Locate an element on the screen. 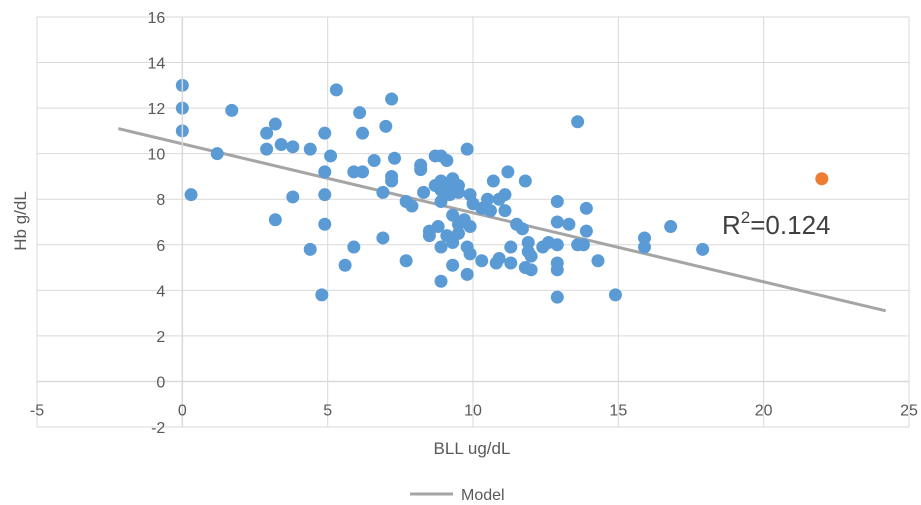 The height and width of the screenshot is (505, 921). x-axis-title: BLL ug/dL is located at coordinates (472, 448).